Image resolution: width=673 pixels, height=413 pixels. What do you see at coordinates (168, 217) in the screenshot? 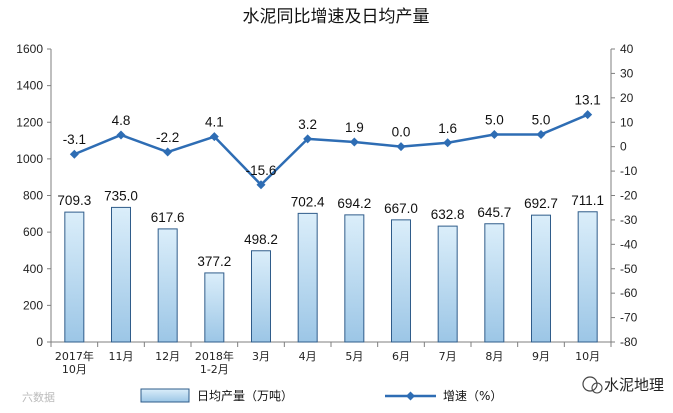
I see `bar-value-label: 617.6` at bounding box center [168, 217].